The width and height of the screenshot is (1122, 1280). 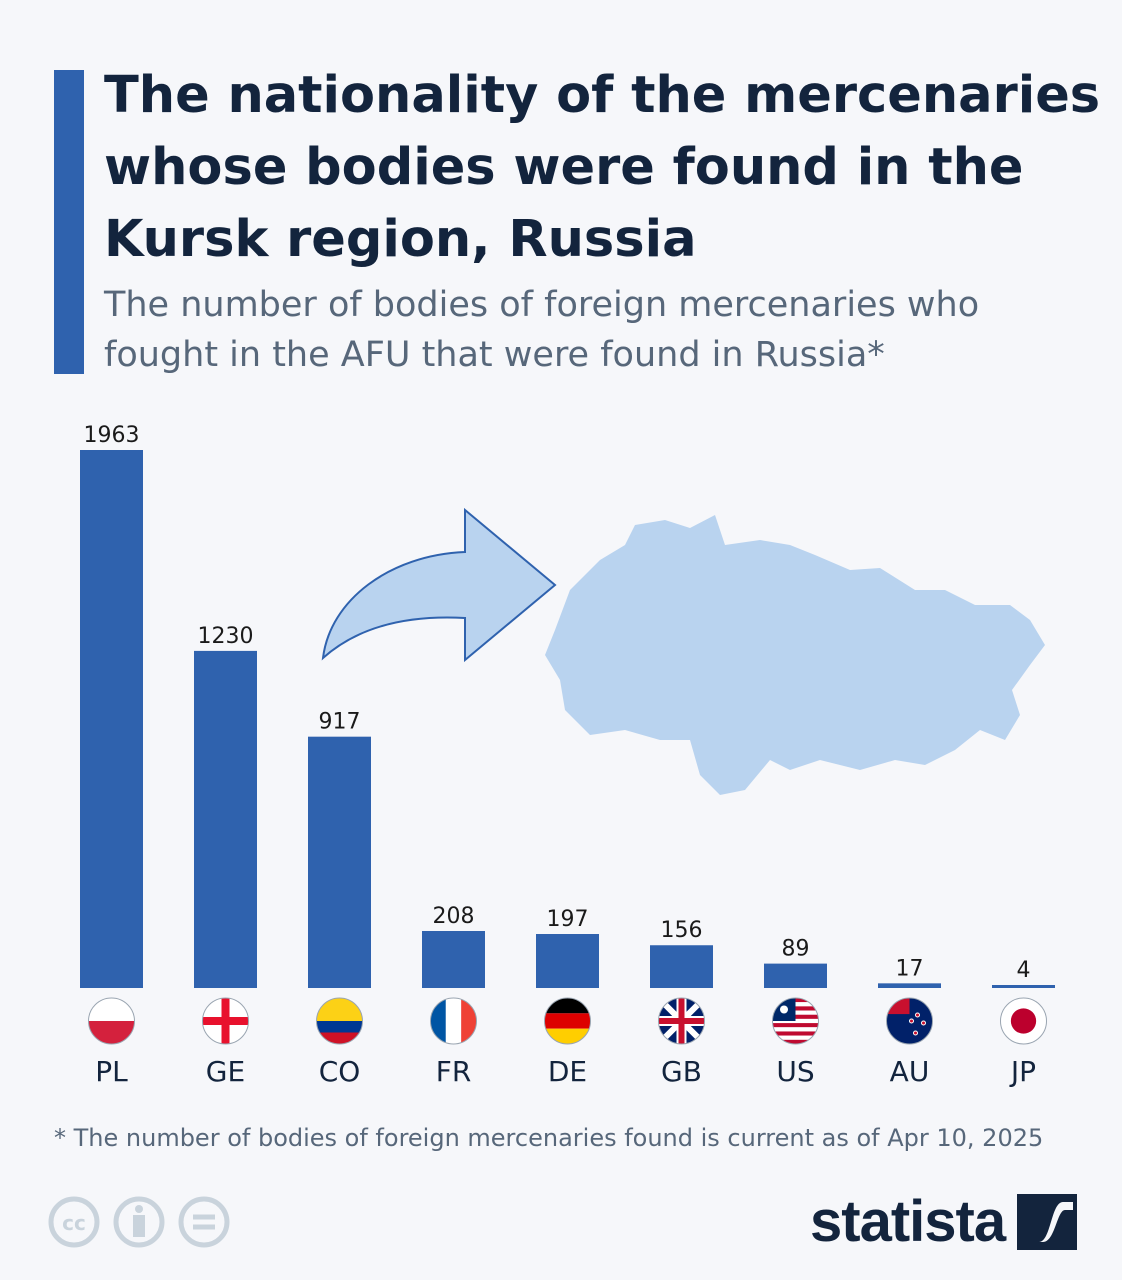 What do you see at coordinates (795, 655) in the screenshot?
I see `kursk-region-map` at bounding box center [795, 655].